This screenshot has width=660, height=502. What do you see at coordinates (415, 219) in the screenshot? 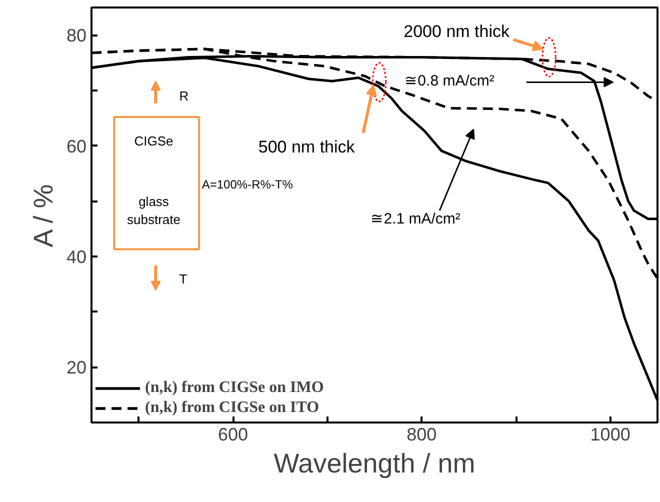
I see `annotation: ≅2.1 mA/cm²` at bounding box center [415, 219].